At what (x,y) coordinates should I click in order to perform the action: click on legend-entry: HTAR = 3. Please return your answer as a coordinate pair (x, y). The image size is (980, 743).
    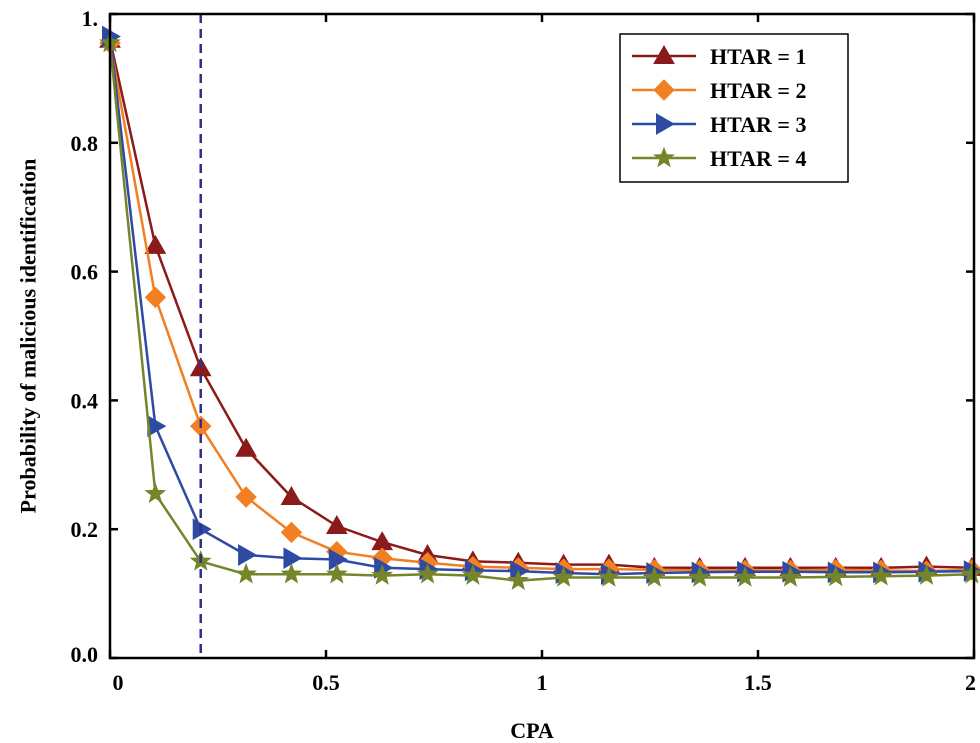
    Looking at the image, I should click on (719, 124).